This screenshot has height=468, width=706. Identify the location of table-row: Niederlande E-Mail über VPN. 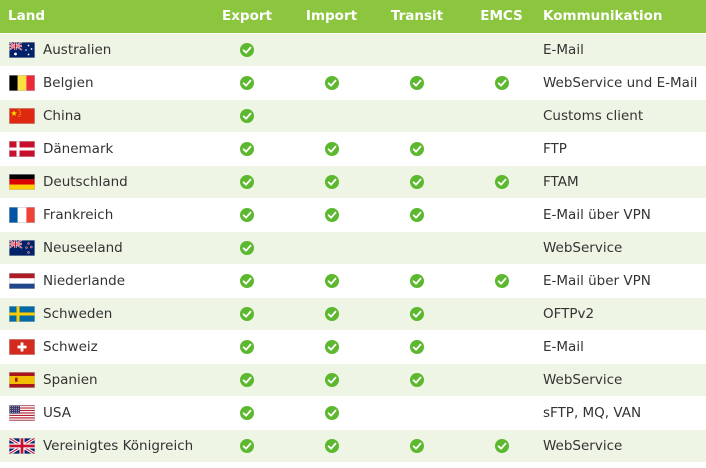
(353, 280).